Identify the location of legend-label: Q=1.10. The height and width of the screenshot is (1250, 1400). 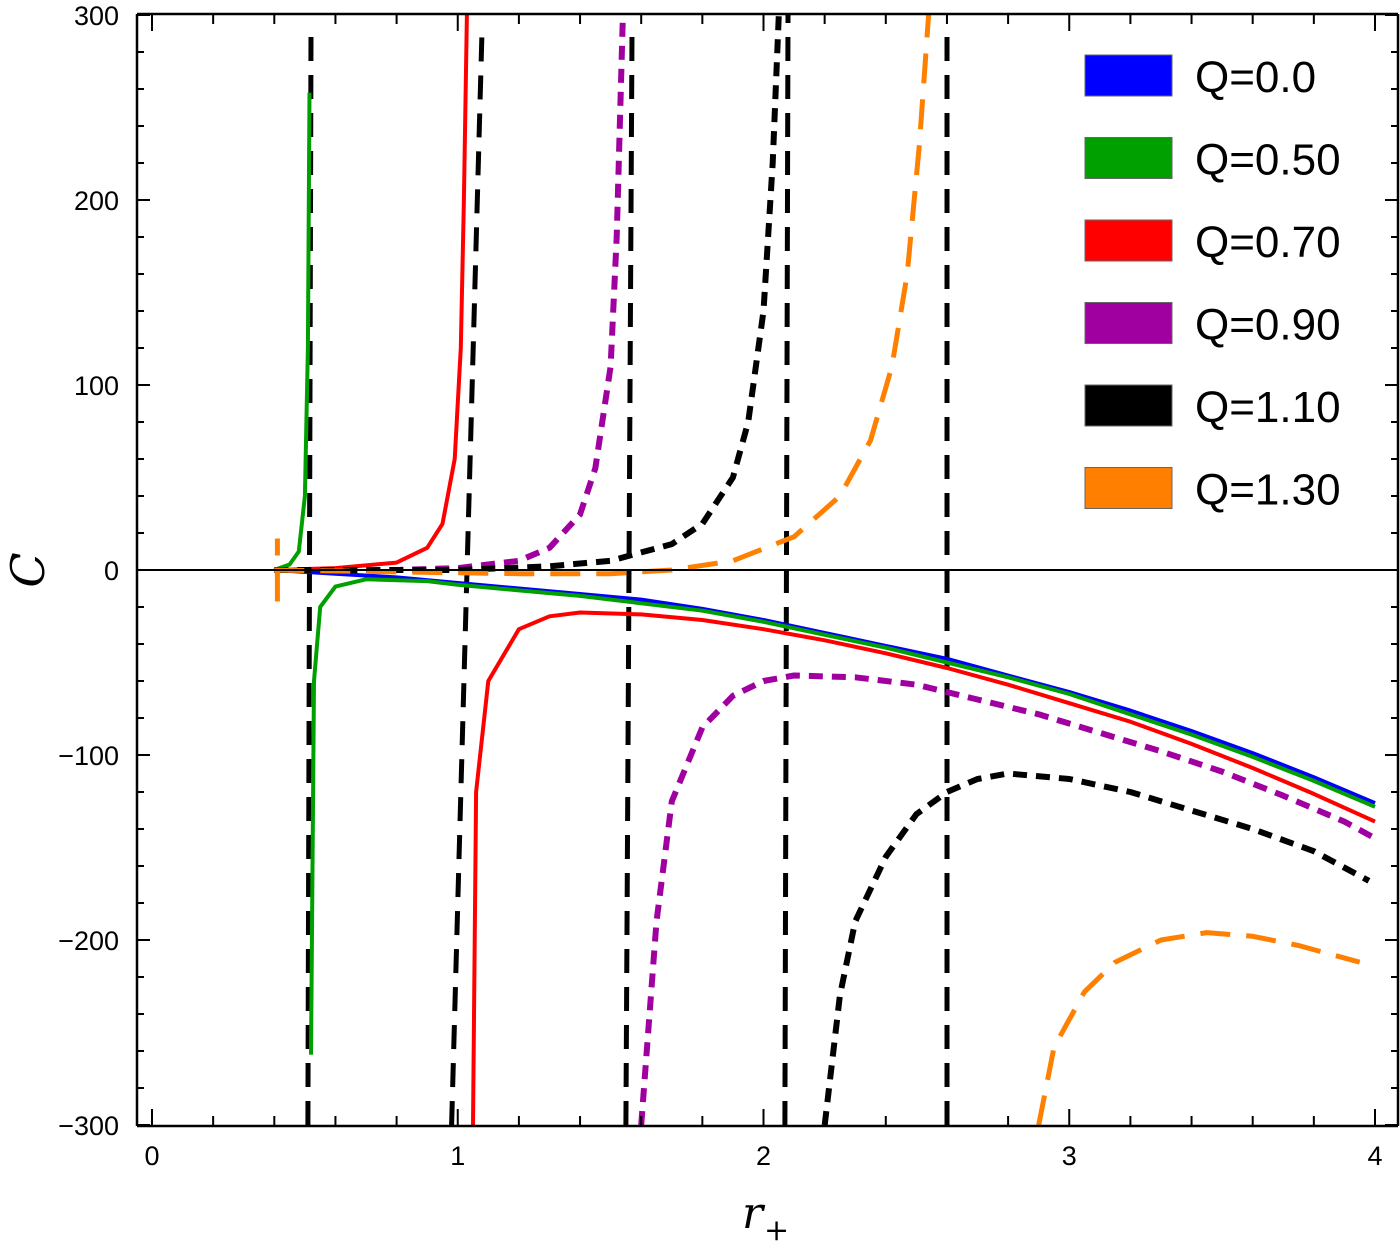
(1268, 407).